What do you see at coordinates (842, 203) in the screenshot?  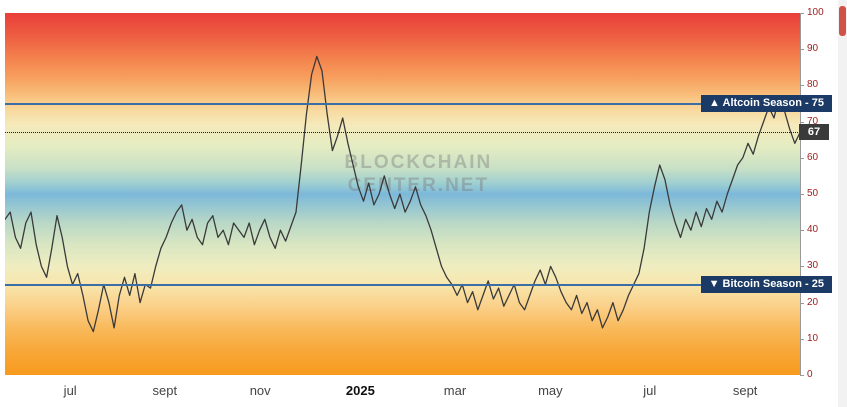 I see `scrollbar-track` at bounding box center [842, 203].